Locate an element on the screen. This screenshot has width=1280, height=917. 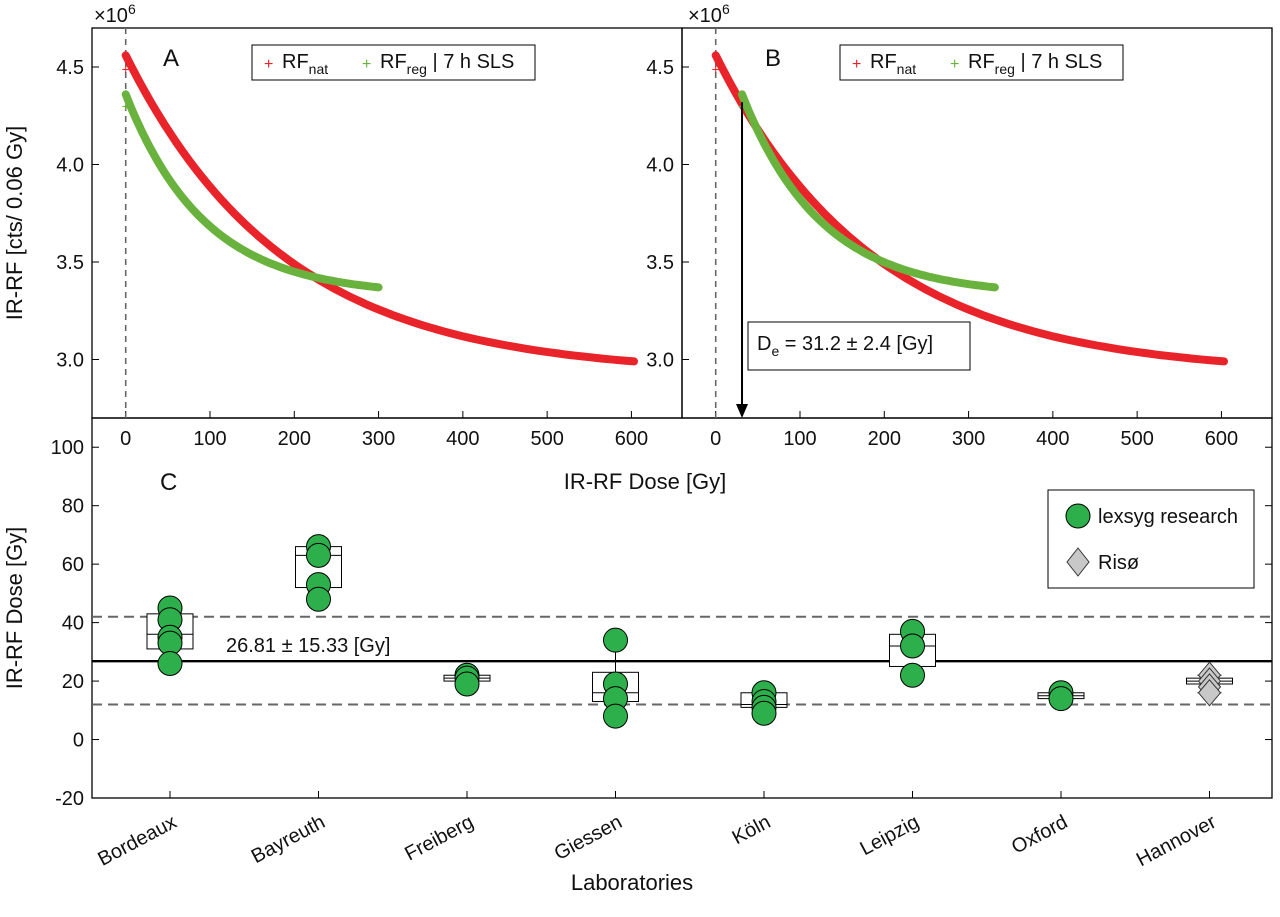
y-axis-label-bottom: IR-RF Dose [Gy] is located at coordinates (14, 608).